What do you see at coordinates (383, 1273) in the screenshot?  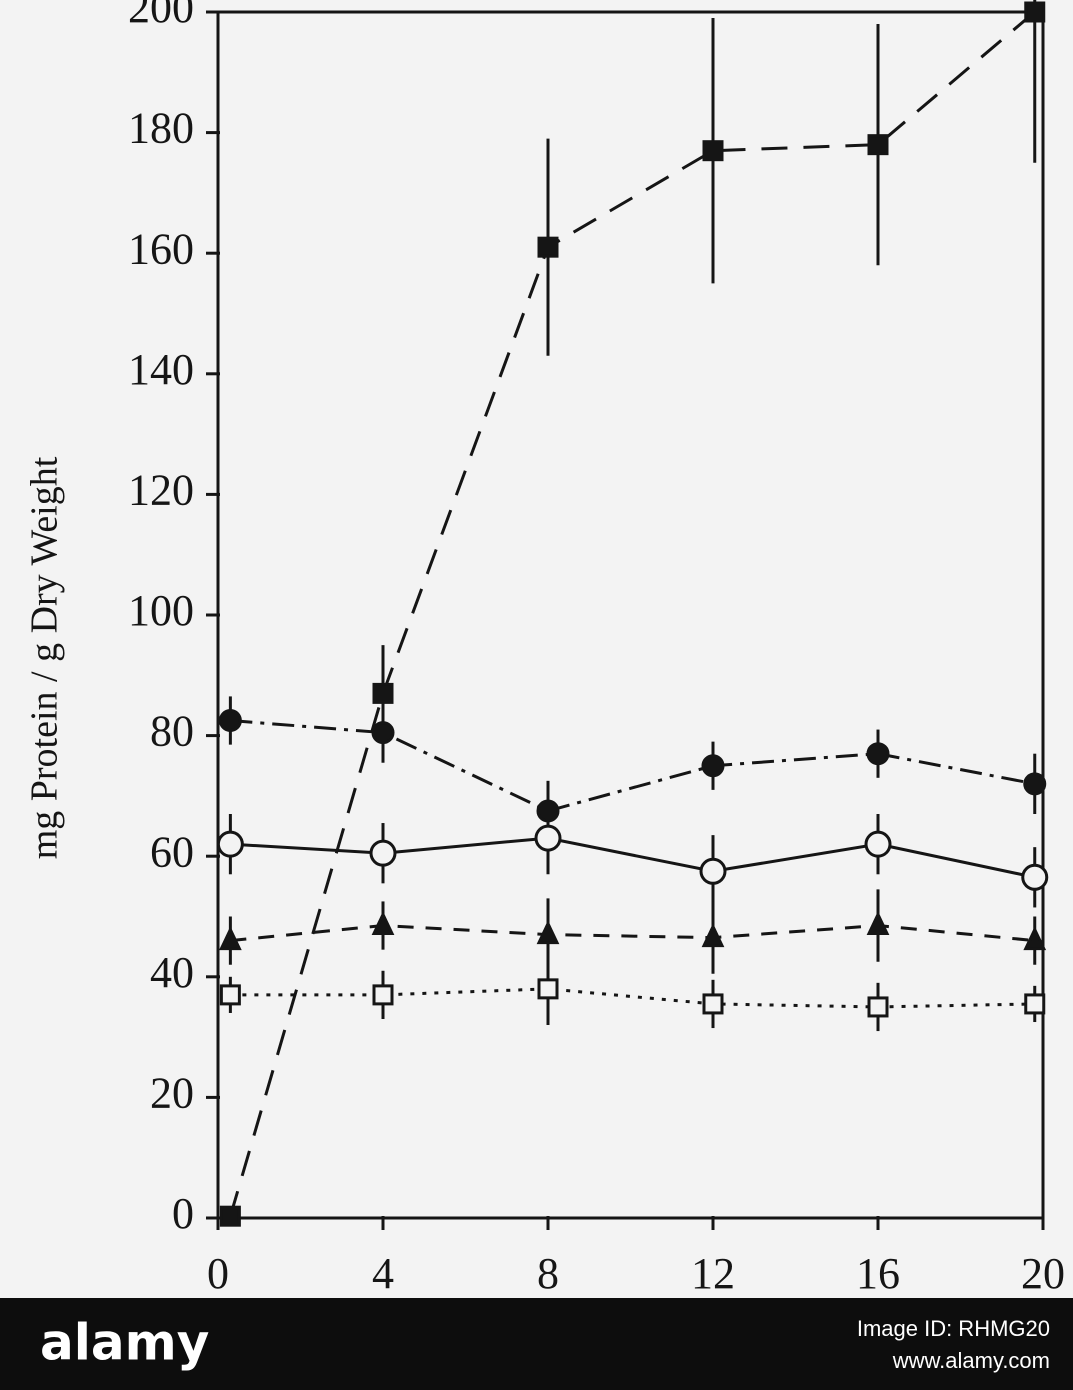 I see `x-tick-label: 4` at bounding box center [383, 1273].